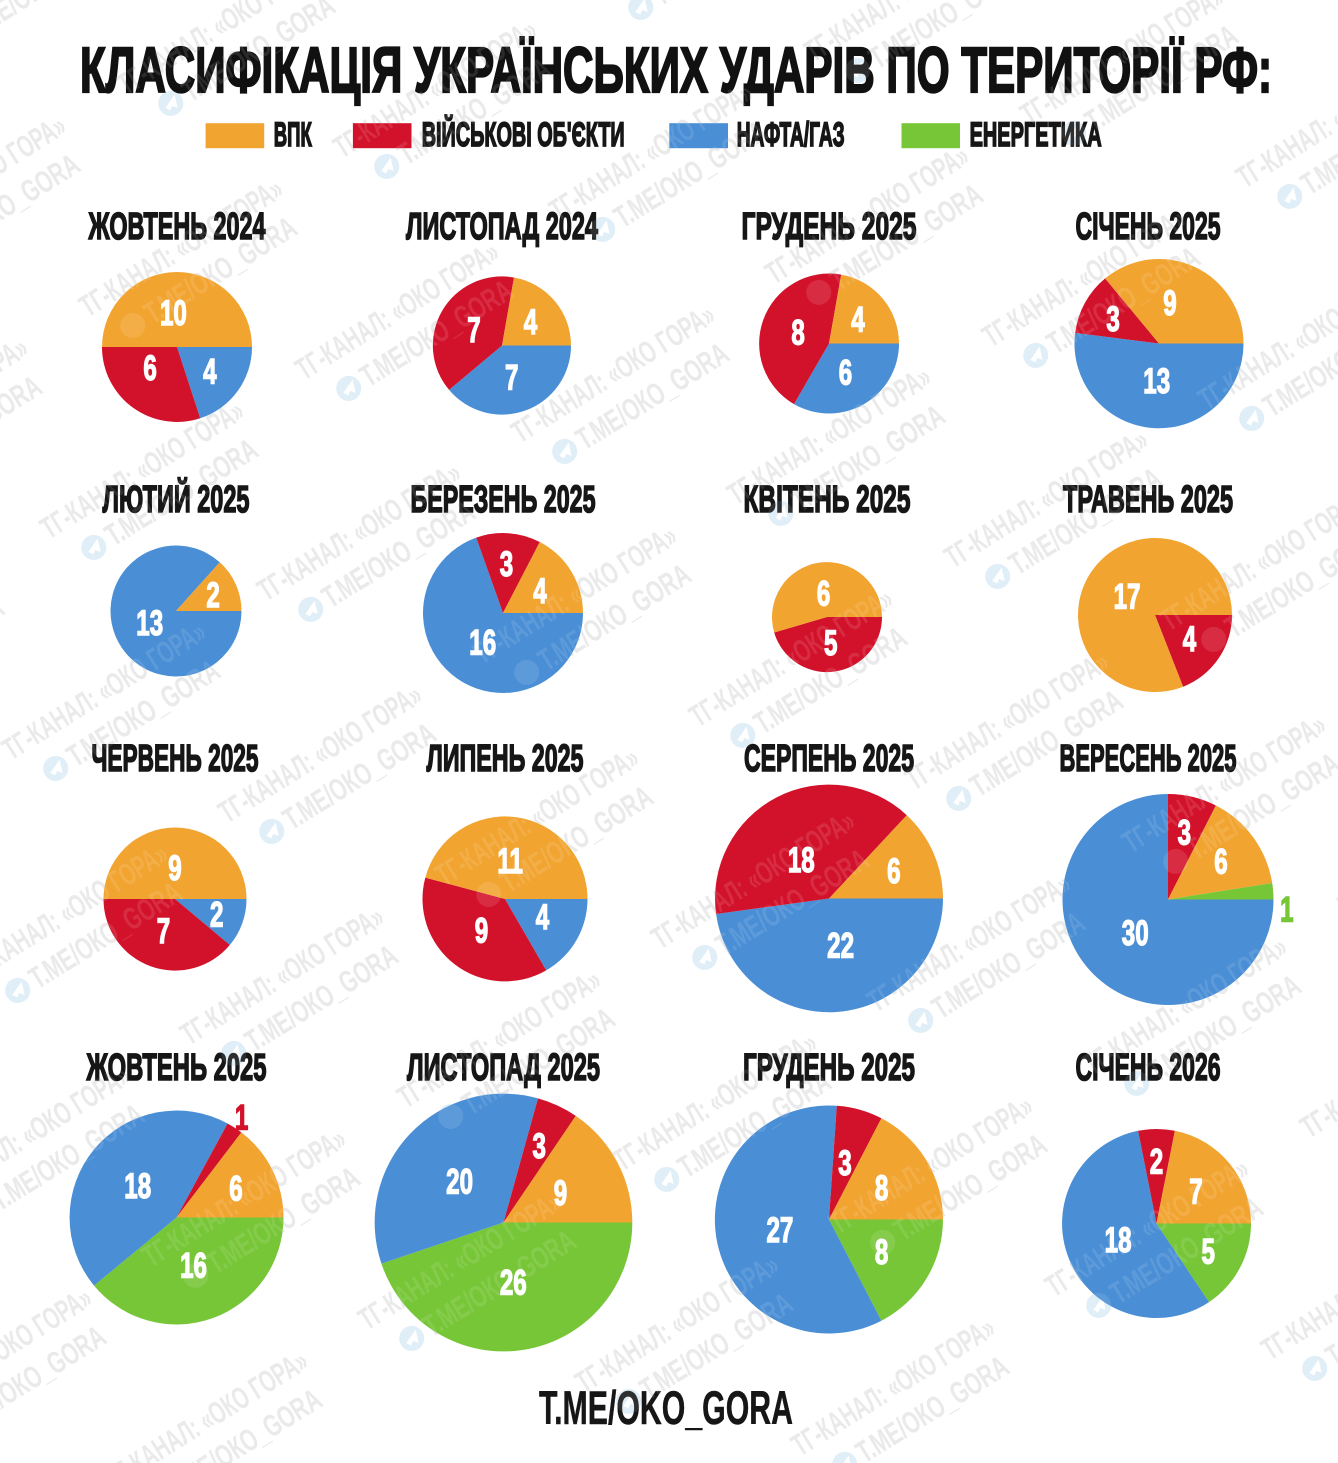 The height and width of the screenshot is (1463, 1338). Describe the element at coordinates (797, 333) in the screenshot. I see `svg-text: 8` at that location.